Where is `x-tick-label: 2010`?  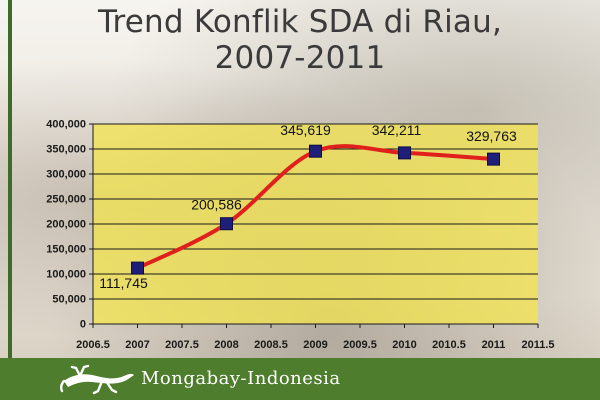
x-tick-label: 2010 is located at coordinates (404, 345).